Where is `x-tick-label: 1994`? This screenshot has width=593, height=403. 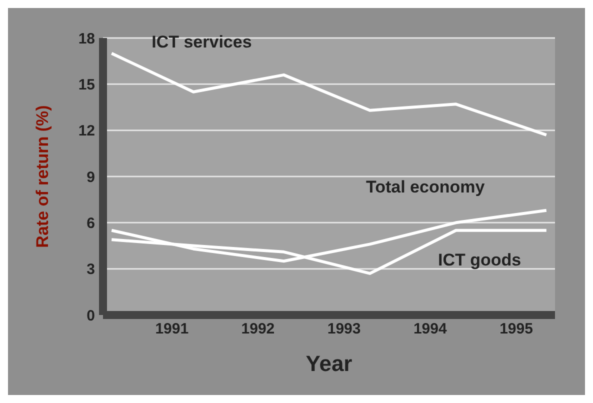 x-tick-label: 1994 is located at coordinates (430, 329).